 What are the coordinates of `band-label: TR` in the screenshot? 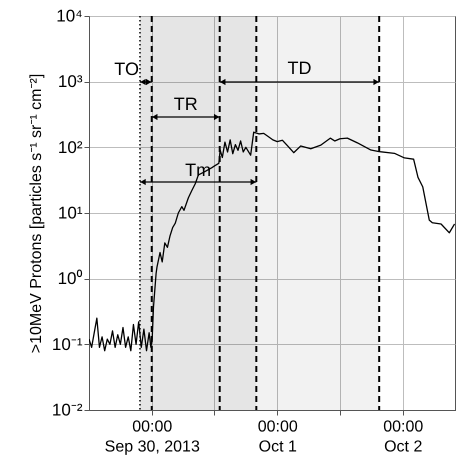 It's located at (186, 104).